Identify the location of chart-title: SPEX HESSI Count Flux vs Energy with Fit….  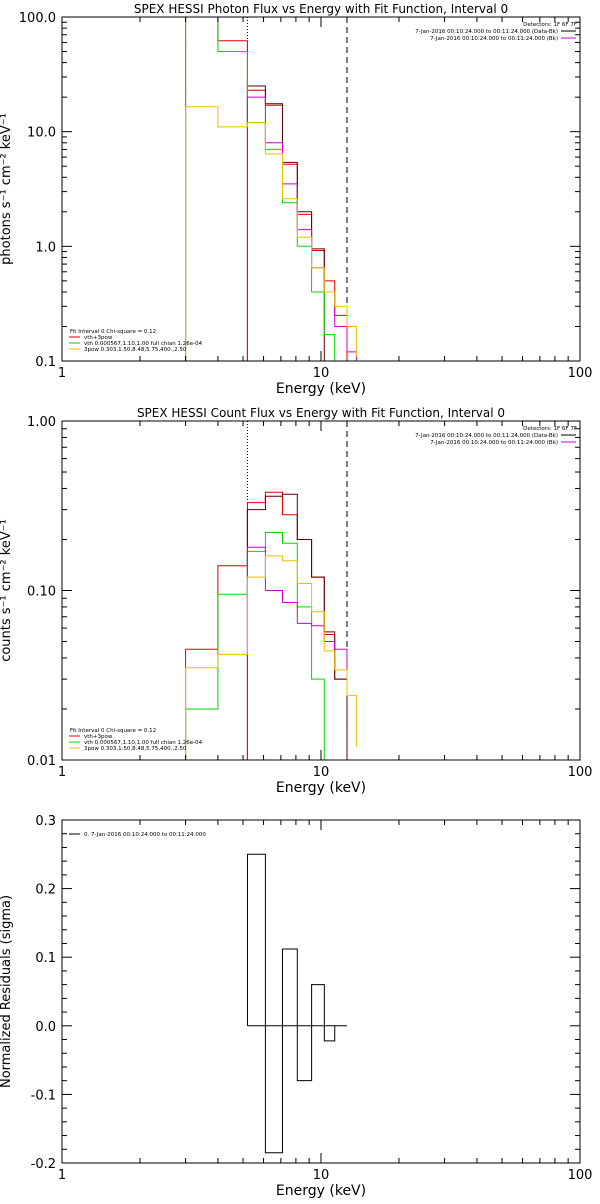
(321, 413).